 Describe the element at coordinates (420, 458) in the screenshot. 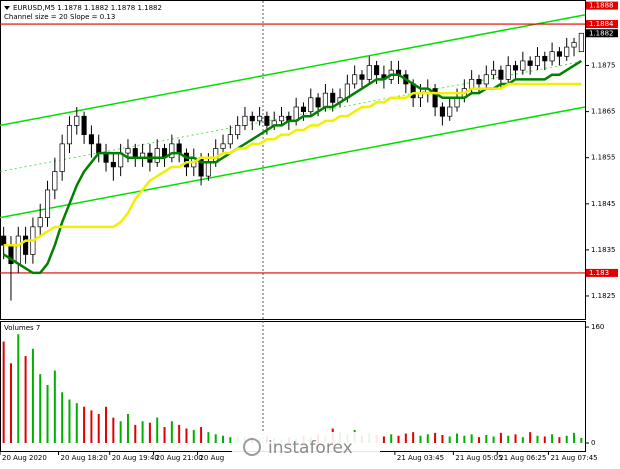

I see `x-tick-label: 21 Aug 03:45` at that location.